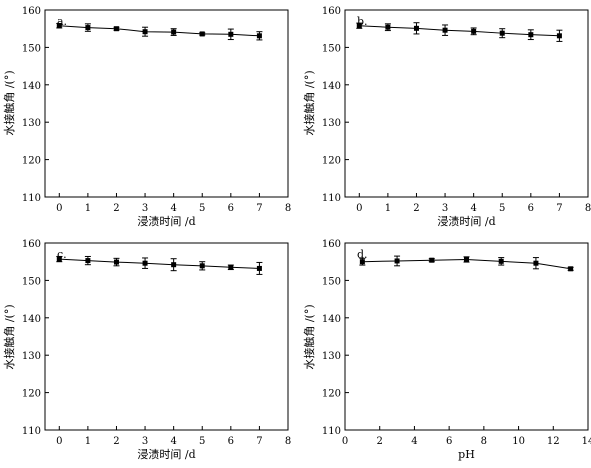  Describe the element at coordinates (553, 441) in the screenshot. I see `x-tick-label: 12` at that location.